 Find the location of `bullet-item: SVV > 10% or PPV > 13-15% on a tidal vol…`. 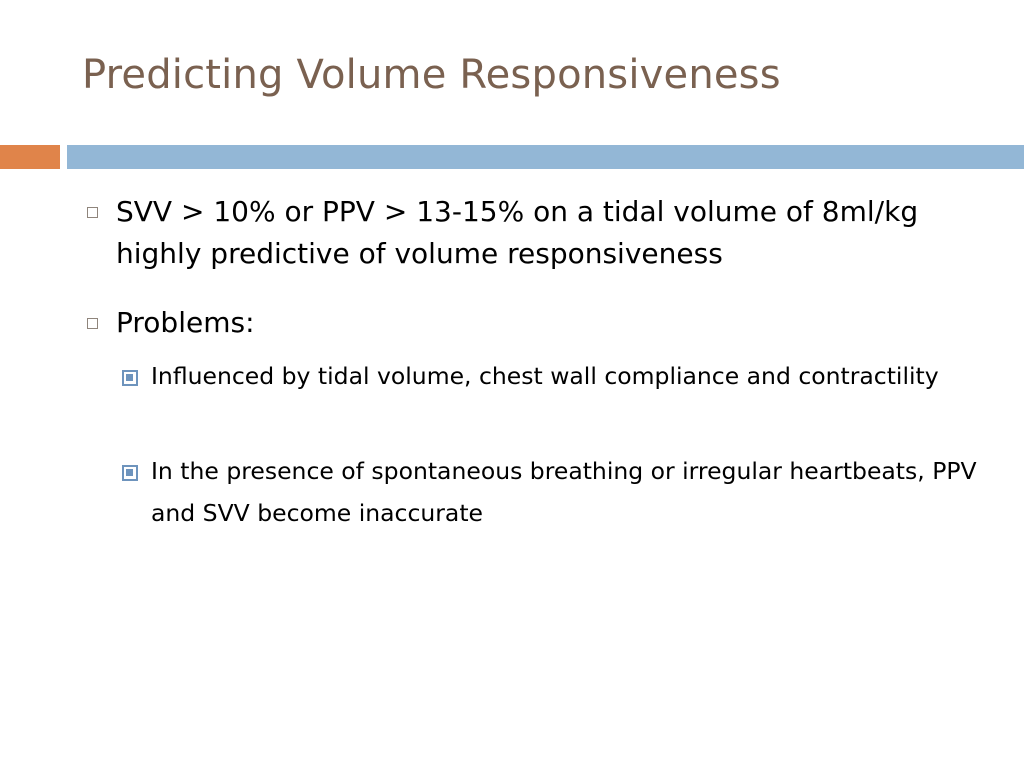

bullet-item: SVV > 10% or PPV > 13-15% on a tidal vol… is located at coordinates (517, 232).